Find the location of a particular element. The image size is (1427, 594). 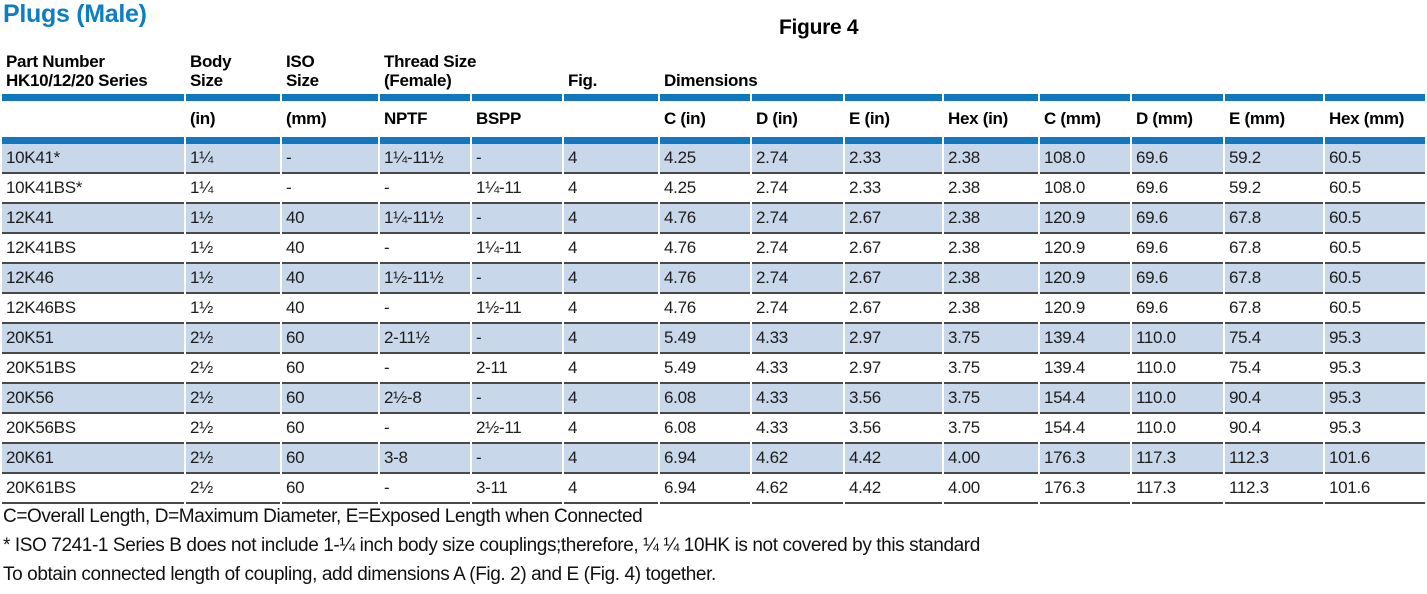

sub-header-cell: NPTF is located at coordinates (406, 118).